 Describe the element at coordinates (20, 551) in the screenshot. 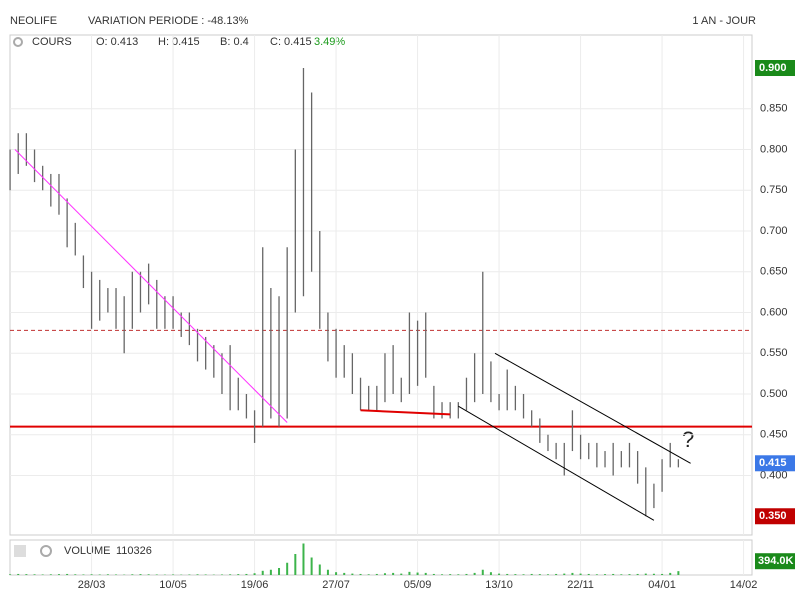

I see `volume-icon` at that location.